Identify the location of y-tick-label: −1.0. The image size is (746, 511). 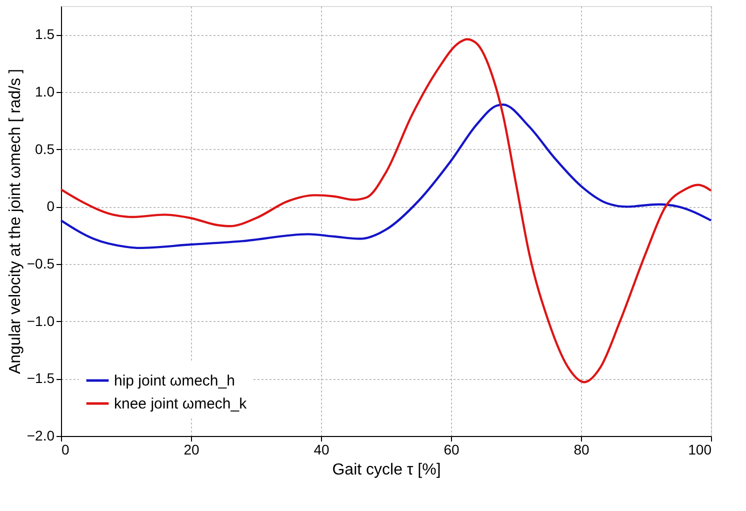
(40, 320).